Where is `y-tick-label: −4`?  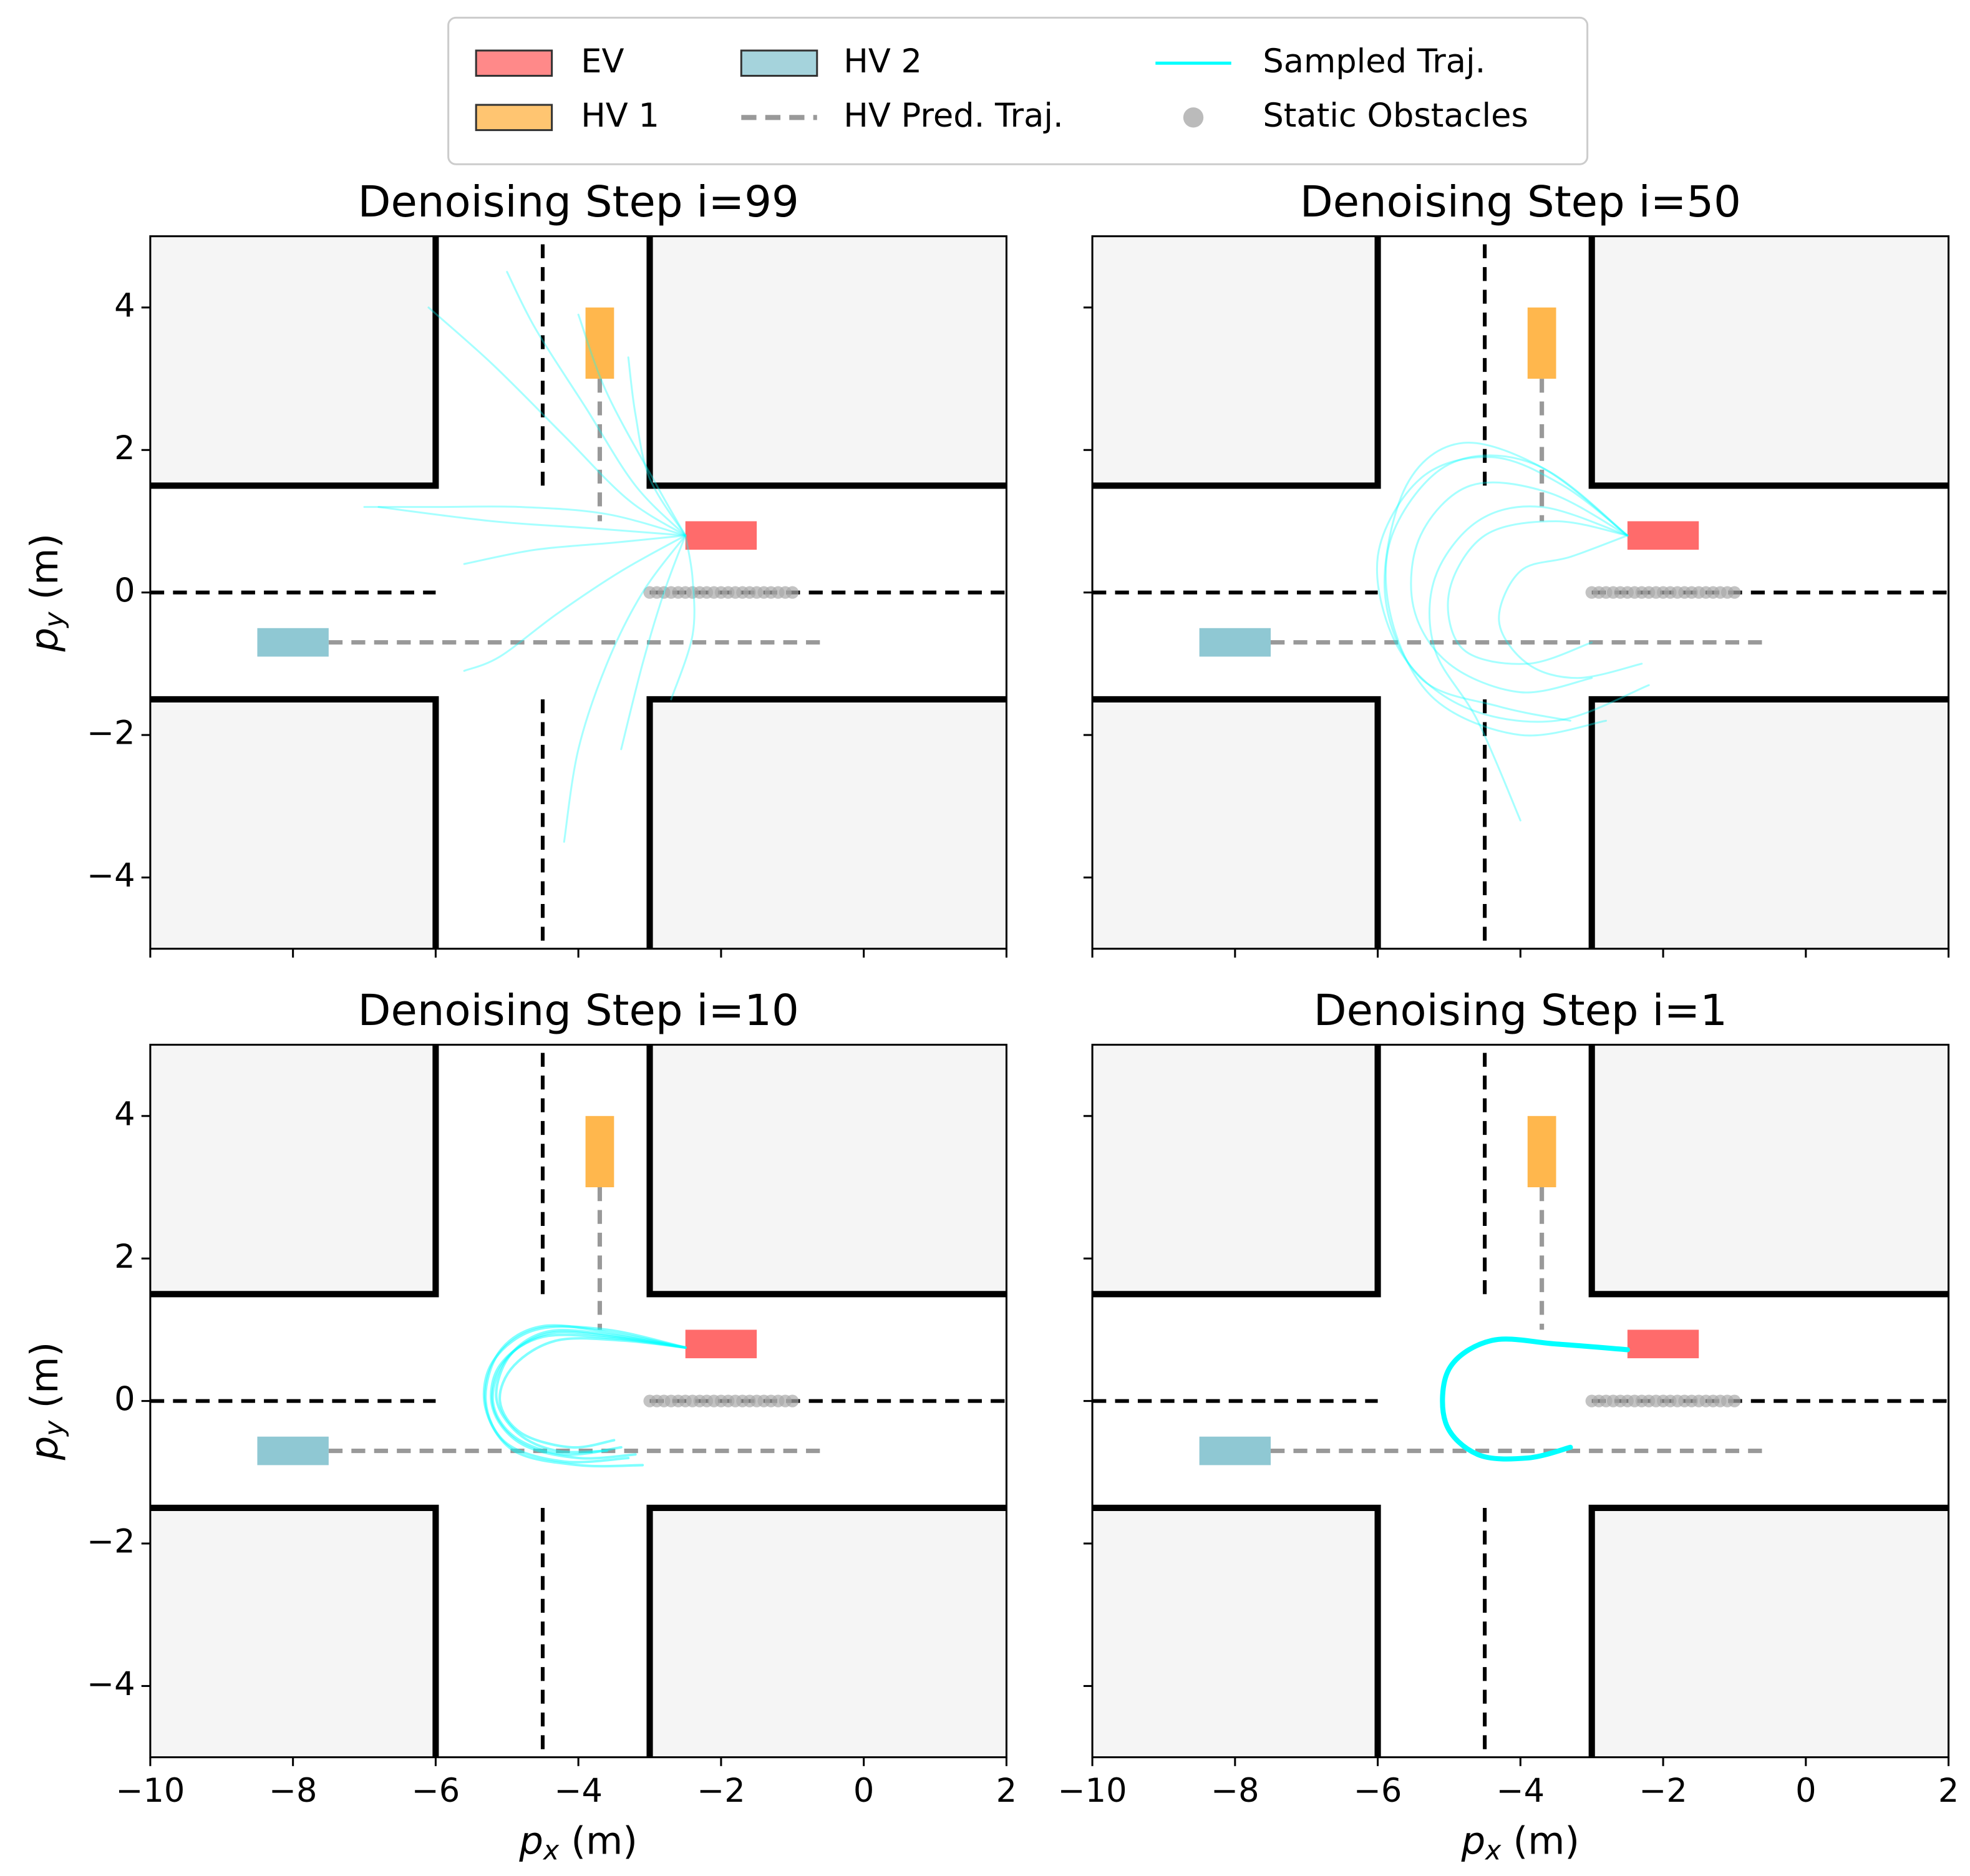
y-tick-label: −4 is located at coordinates (111, 1684).